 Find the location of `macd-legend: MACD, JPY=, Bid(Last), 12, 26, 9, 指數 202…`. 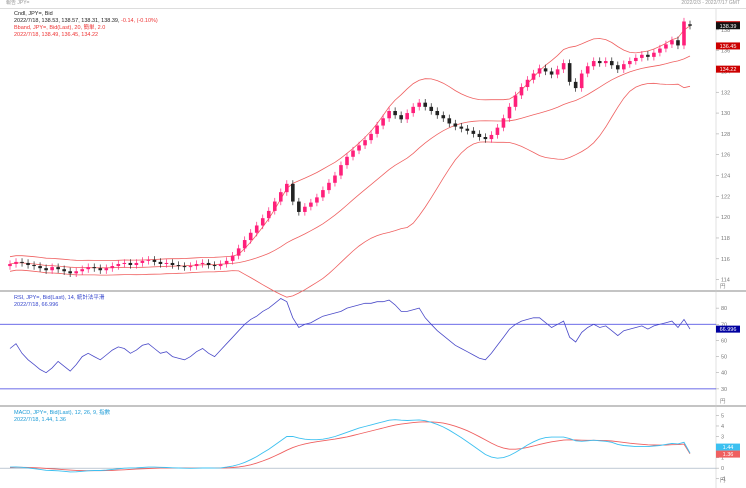

macd-legend: MACD, JPY=, Bid(Last), 12, 26, 9, 指數 202… is located at coordinates (62, 417).